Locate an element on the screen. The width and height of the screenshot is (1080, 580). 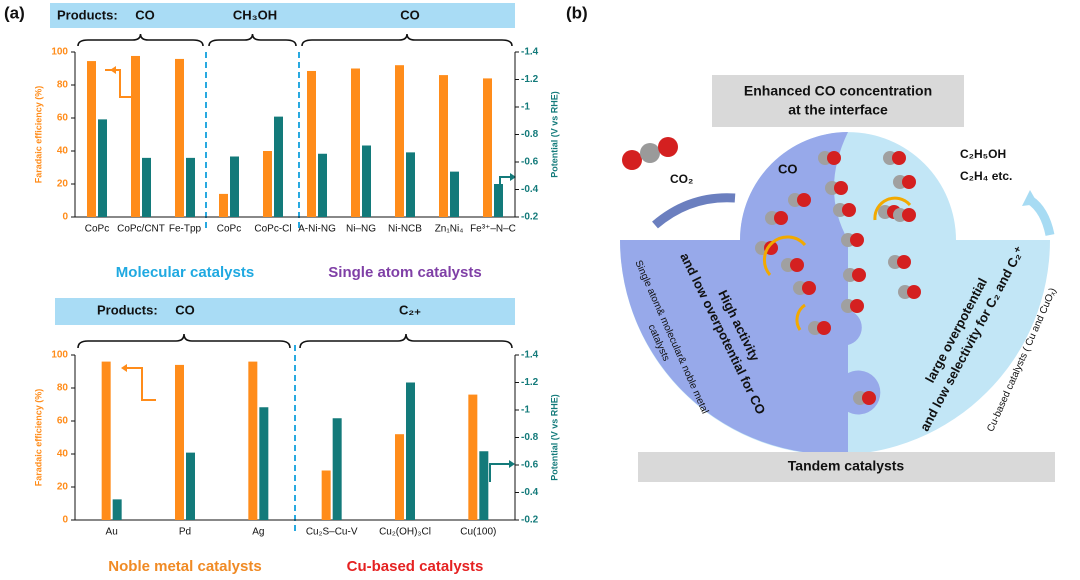
y2-tick-label: -1.2 is located at coordinates (530, 382).